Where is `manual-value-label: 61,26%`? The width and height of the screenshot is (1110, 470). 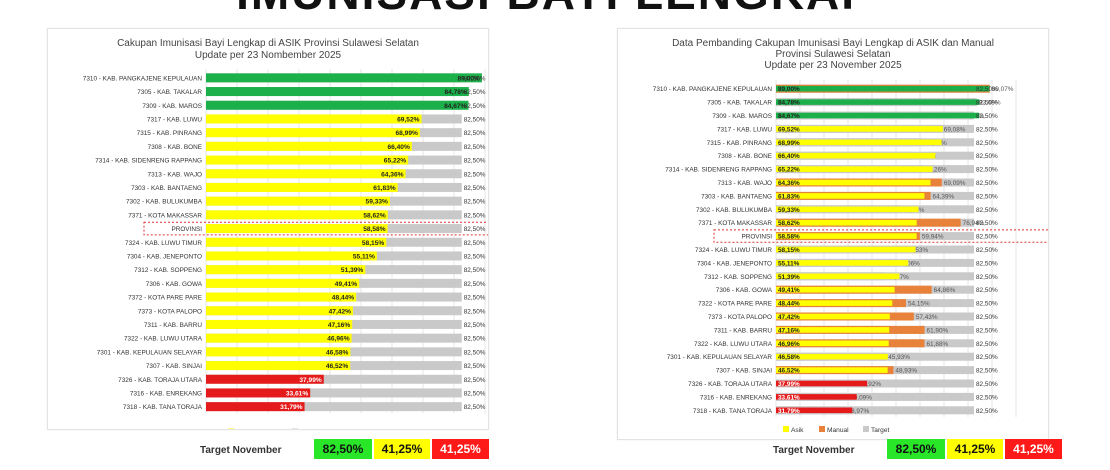 manual-value-label: 61,26% is located at coordinates (936, 170).